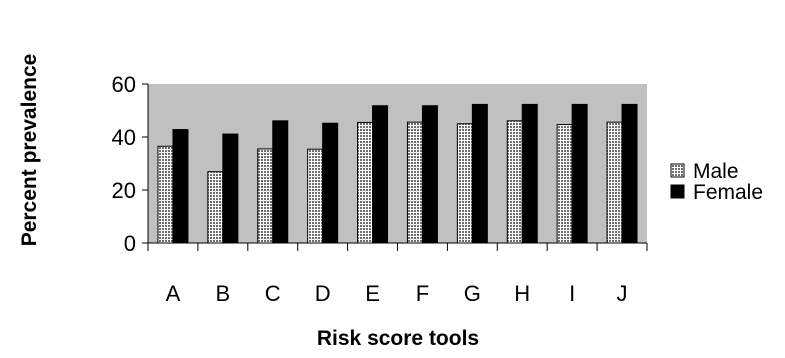  Describe the element at coordinates (323, 293) in the screenshot. I see `x-tick-label: D` at that location.